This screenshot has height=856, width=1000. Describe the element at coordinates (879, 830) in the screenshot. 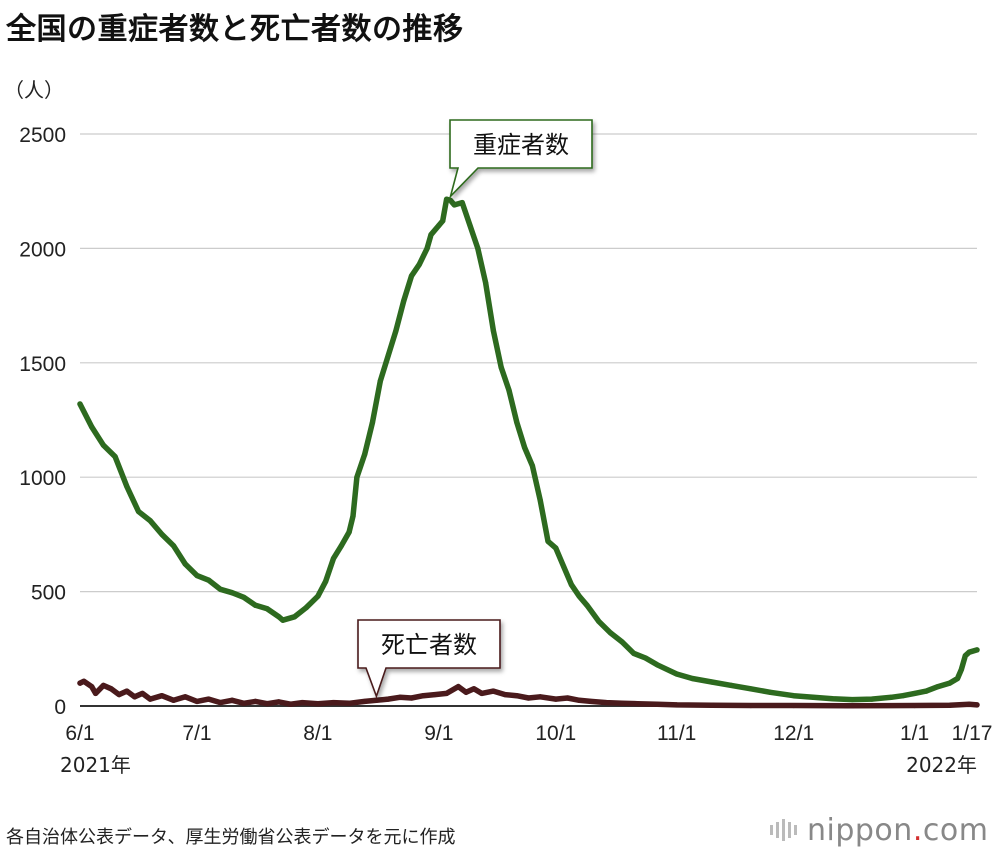

I see `nippon-logo: nippon.com` at that location.